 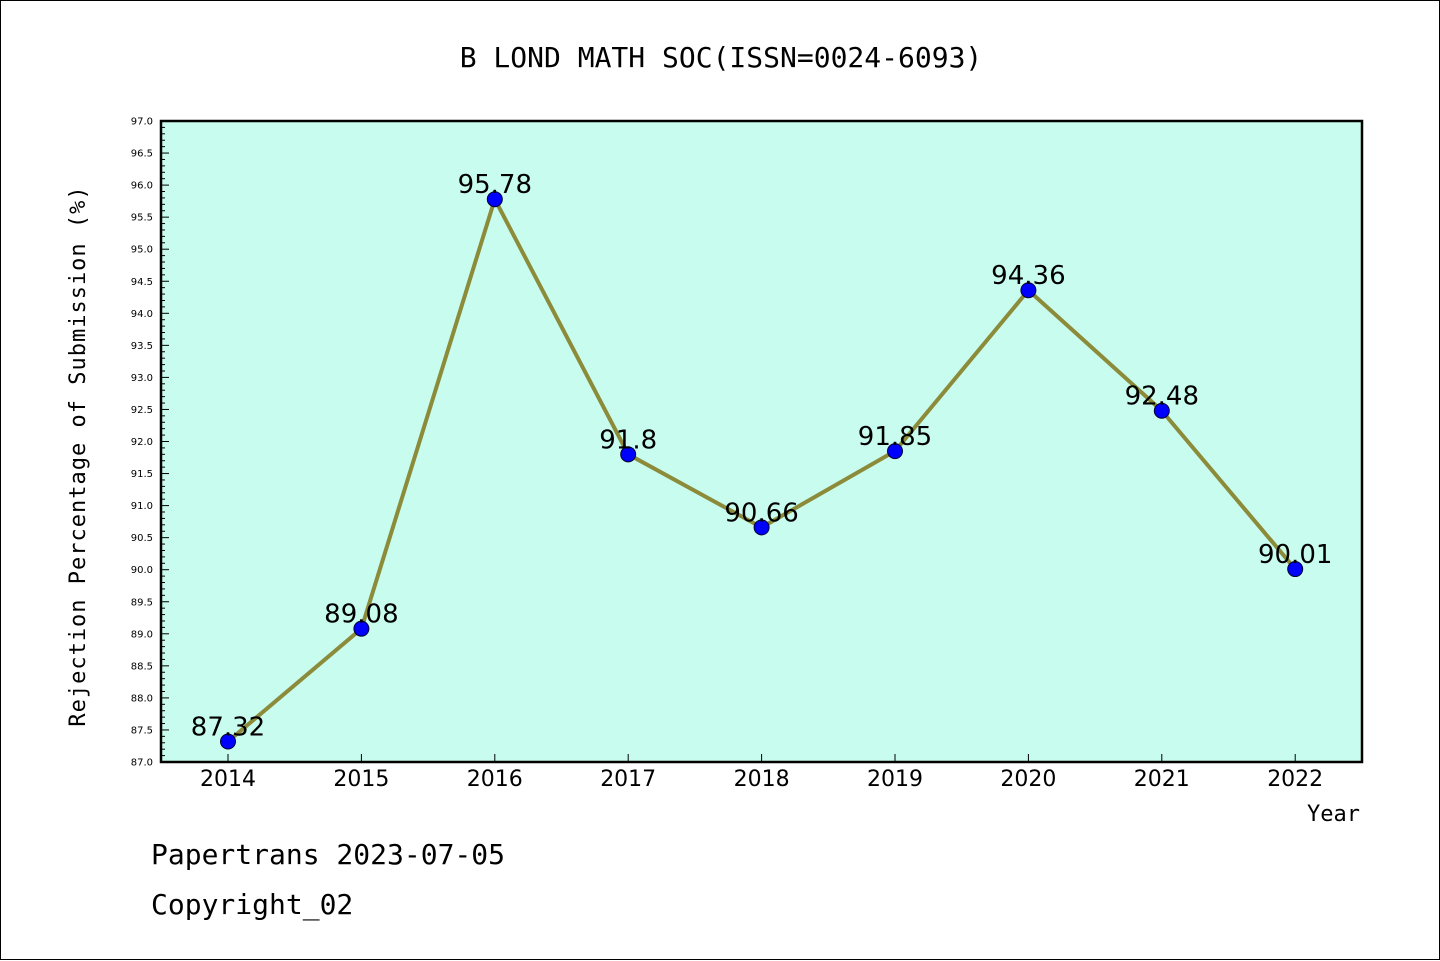 I want to click on y-tick-label: 97.0, so click(x=142, y=122).